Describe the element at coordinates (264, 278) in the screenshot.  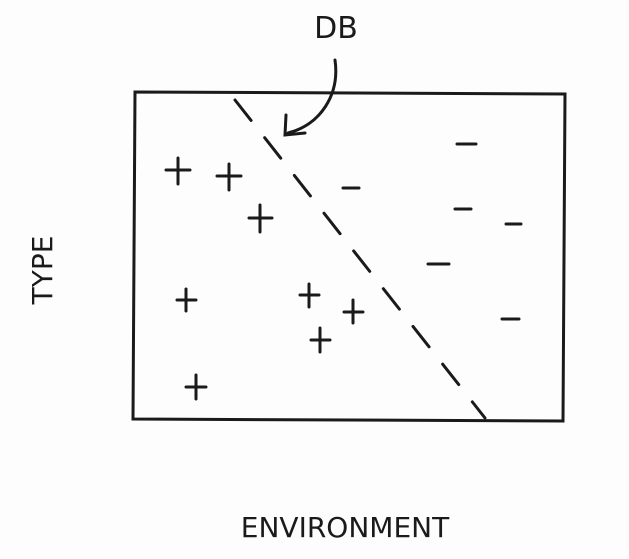
I see `positive-points` at that location.